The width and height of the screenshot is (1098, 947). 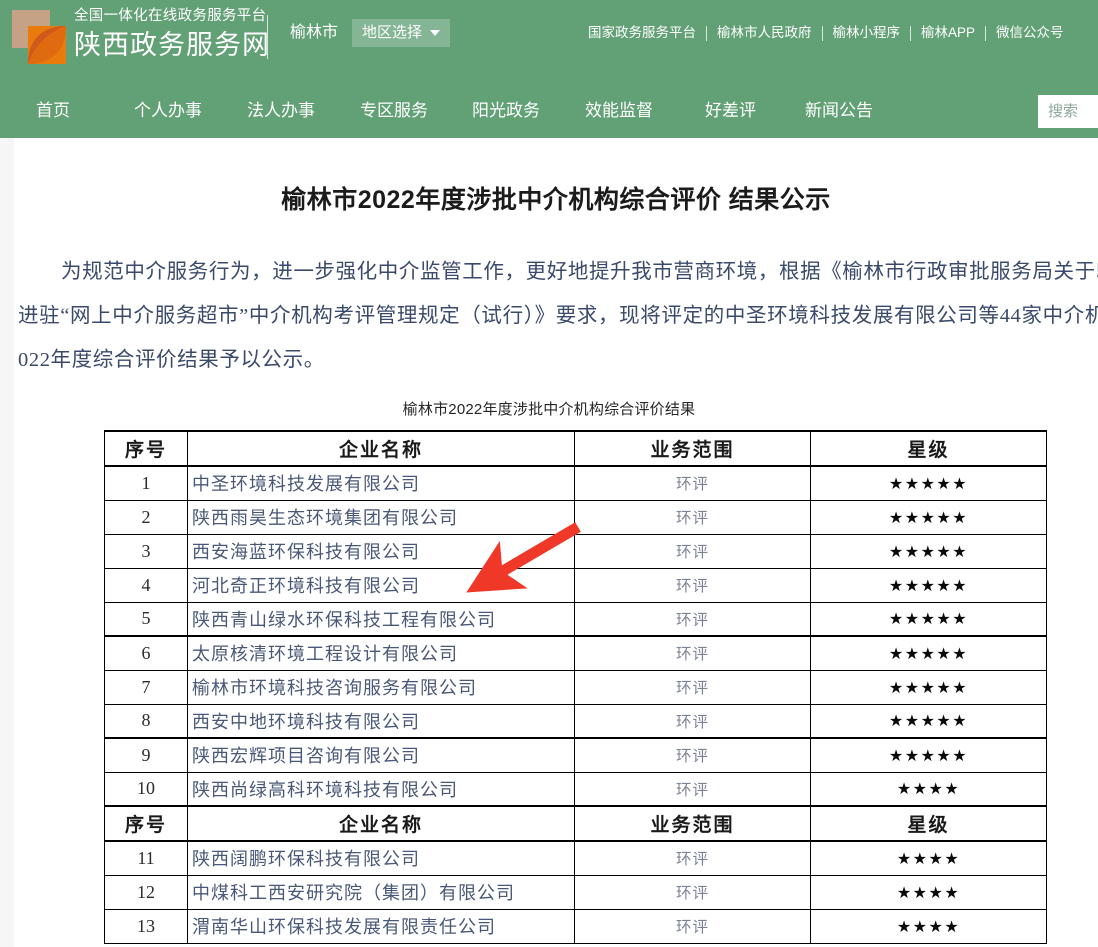 I want to click on cell-index: 7, so click(x=146, y=687).